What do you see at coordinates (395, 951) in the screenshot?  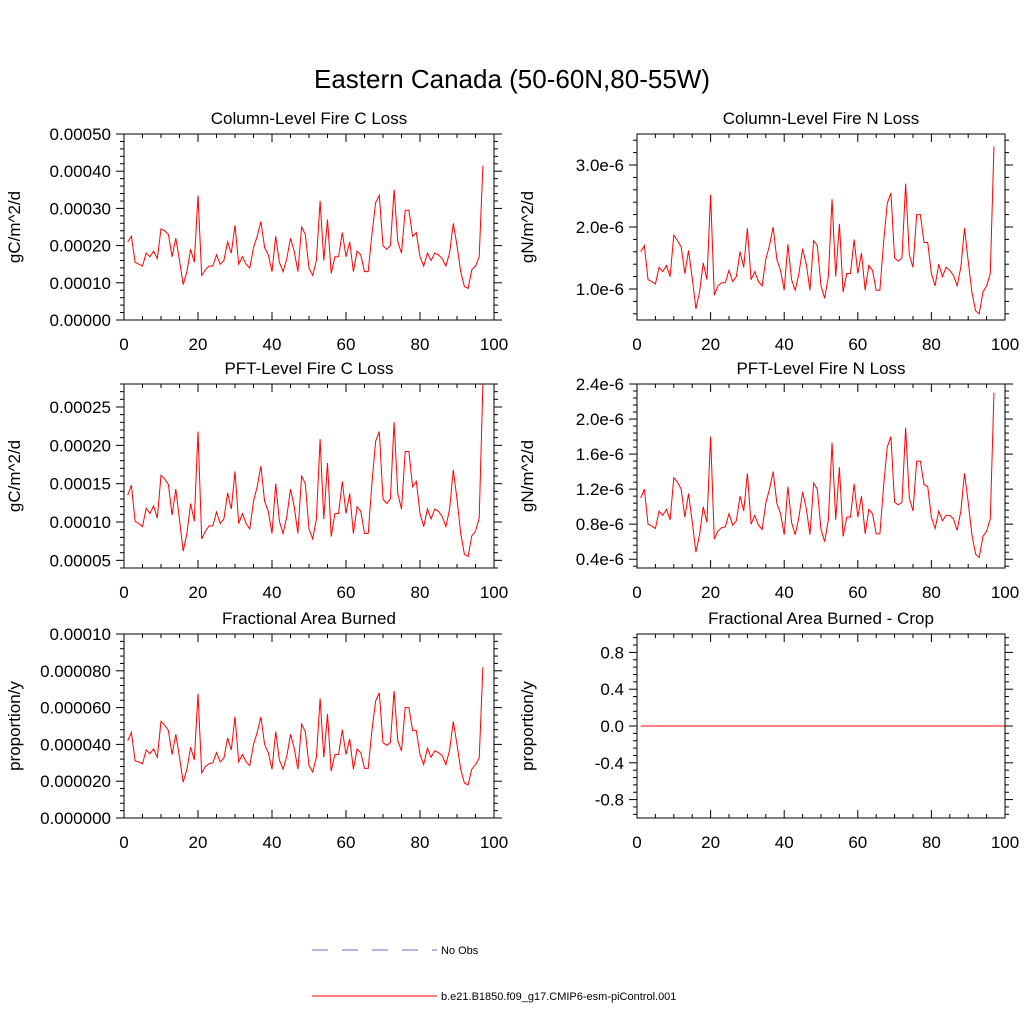 I see `legend-entry-no-obs: No Obs` at bounding box center [395, 951].